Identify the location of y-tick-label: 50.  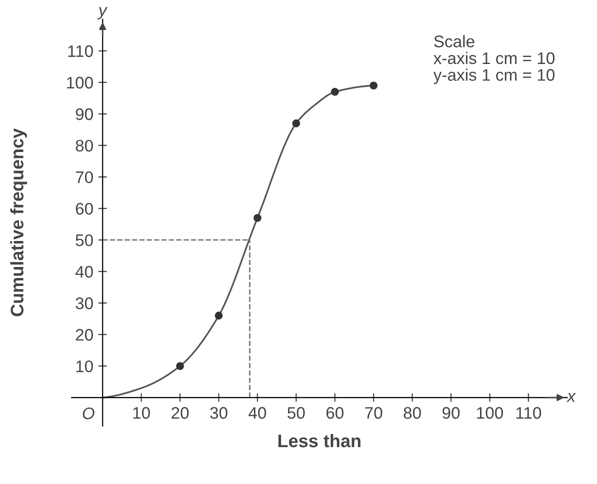
(84, 240).